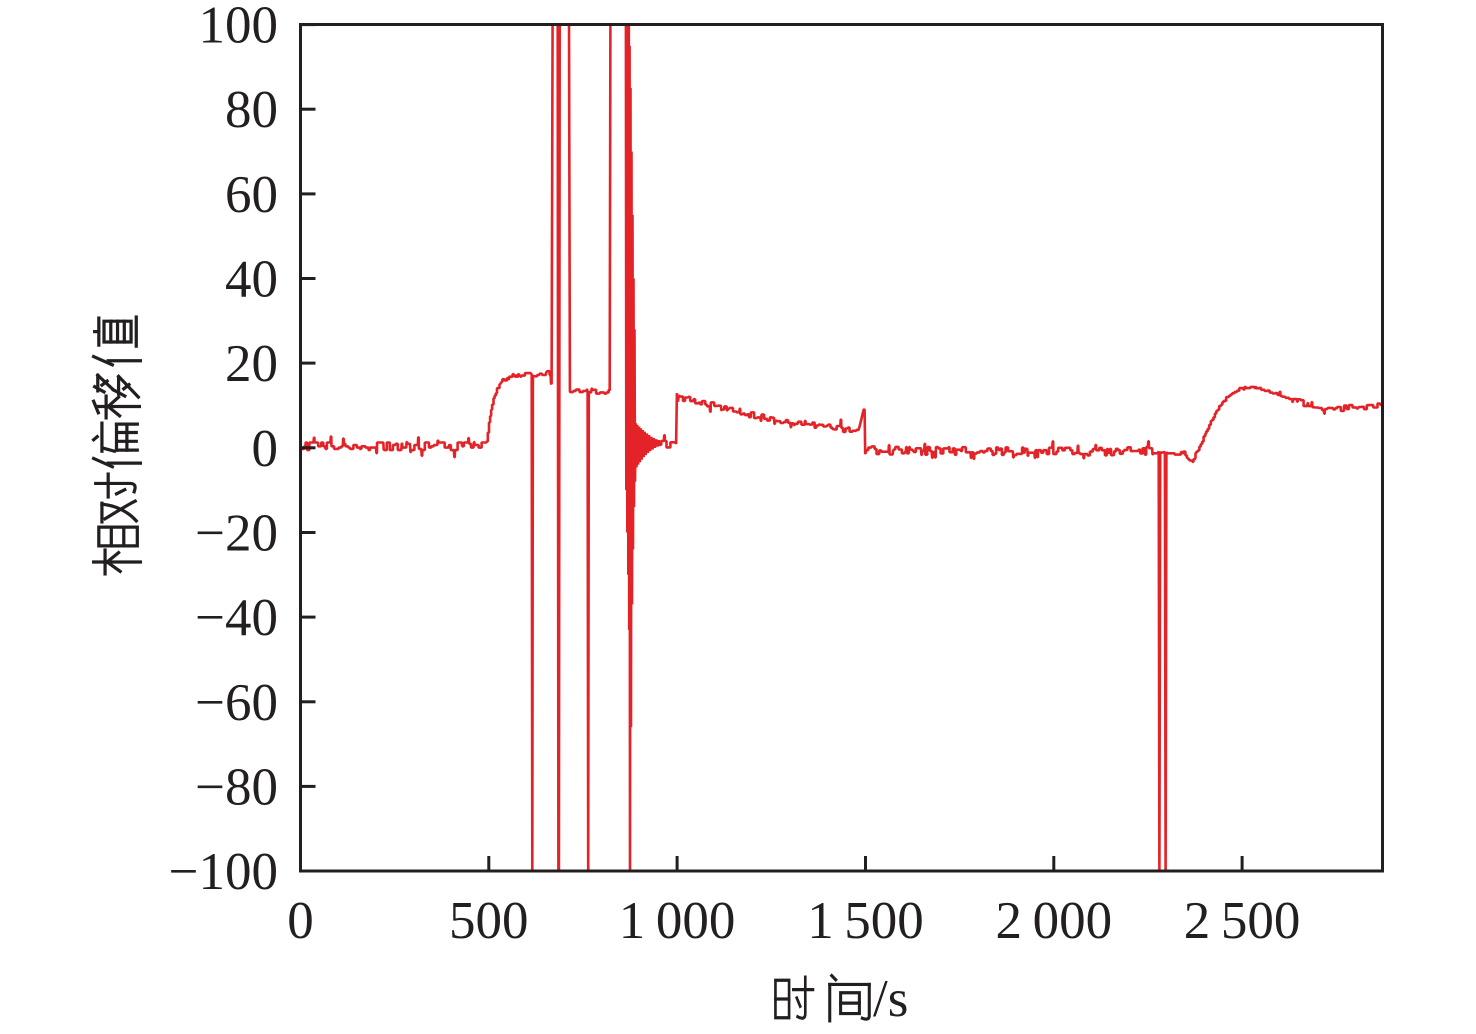  Describe the element at coordinates (239, 27) in the screenshot. I see `svg-text: 100` at that location.